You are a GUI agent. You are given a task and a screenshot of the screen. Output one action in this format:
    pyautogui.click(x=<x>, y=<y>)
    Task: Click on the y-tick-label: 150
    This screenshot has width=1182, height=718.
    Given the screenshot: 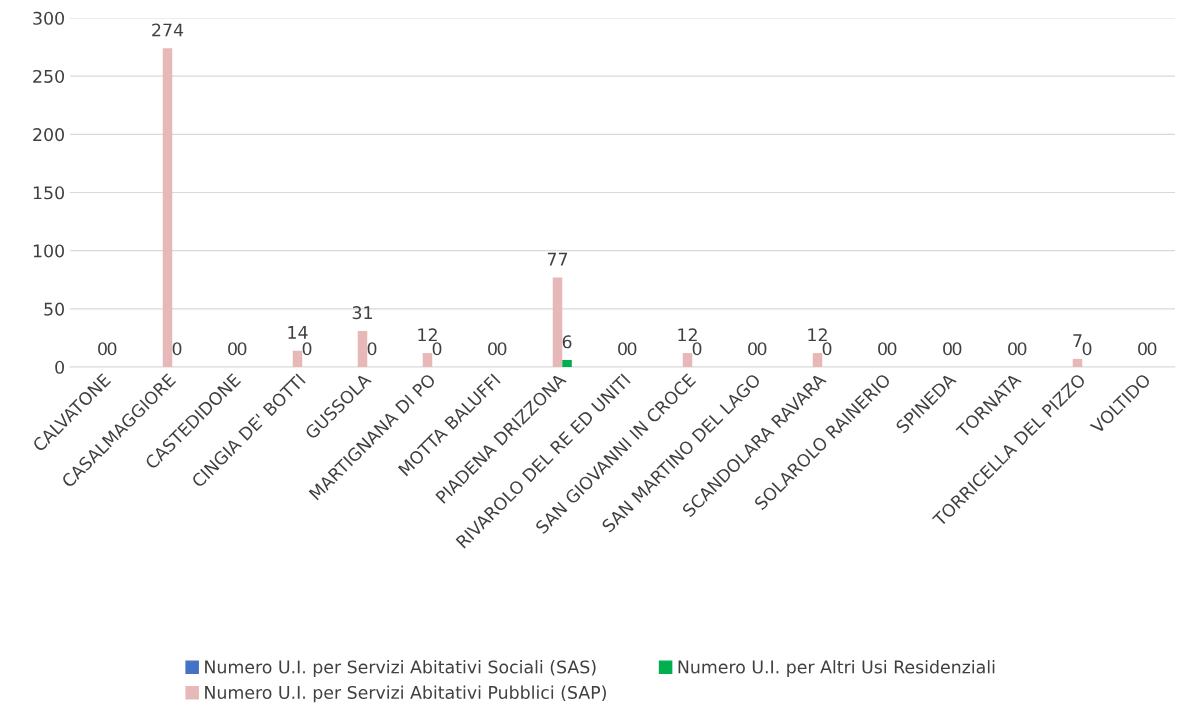 What is the action you would take?
    pyautogui.click(x=48, y=193)
    